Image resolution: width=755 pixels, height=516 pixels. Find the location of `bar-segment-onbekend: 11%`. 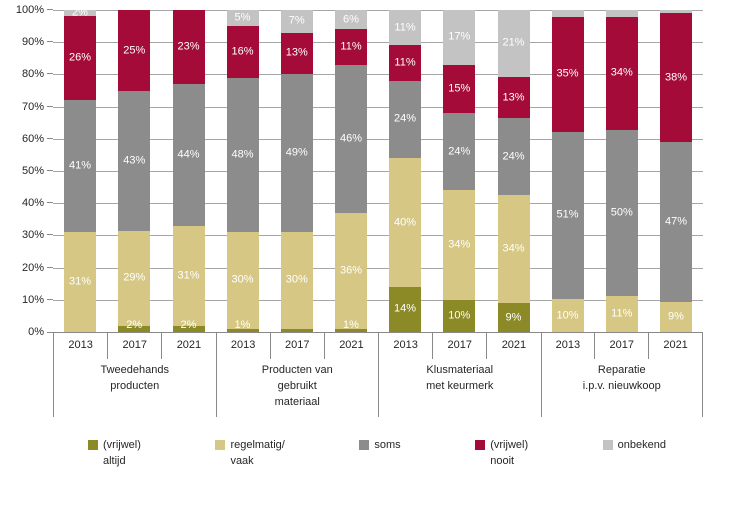

bar-segment-onbekend: 11% is located at coordinates (405, 28).